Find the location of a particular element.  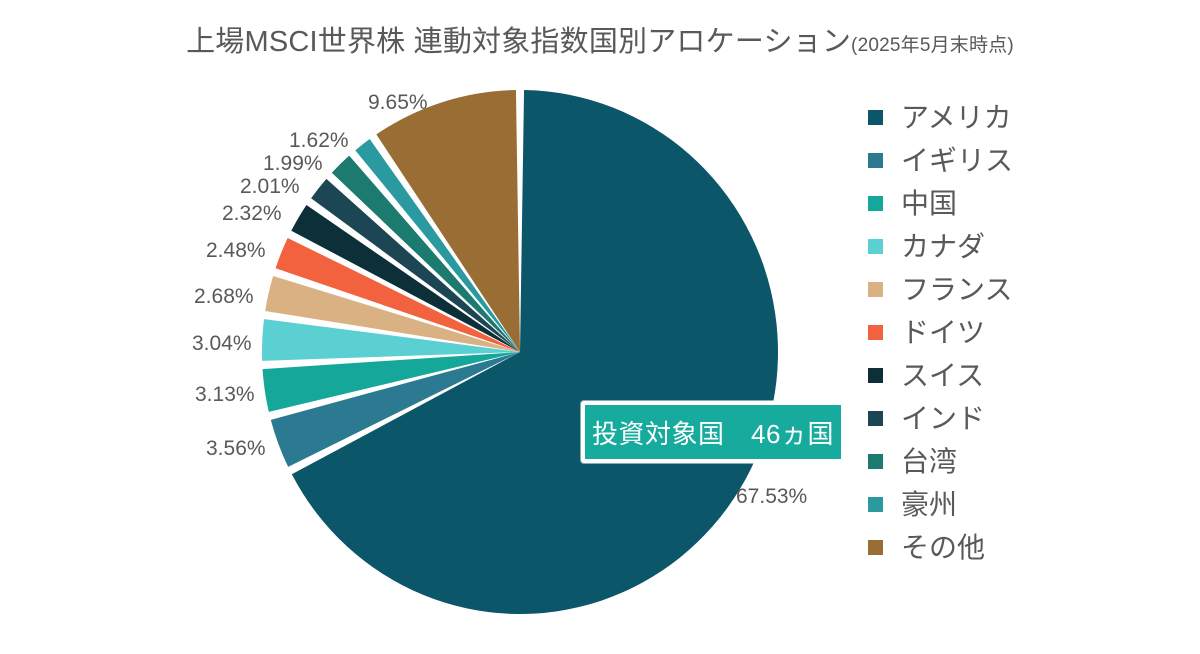

legend-item: イギリス is located at coordinates (1018, 160).